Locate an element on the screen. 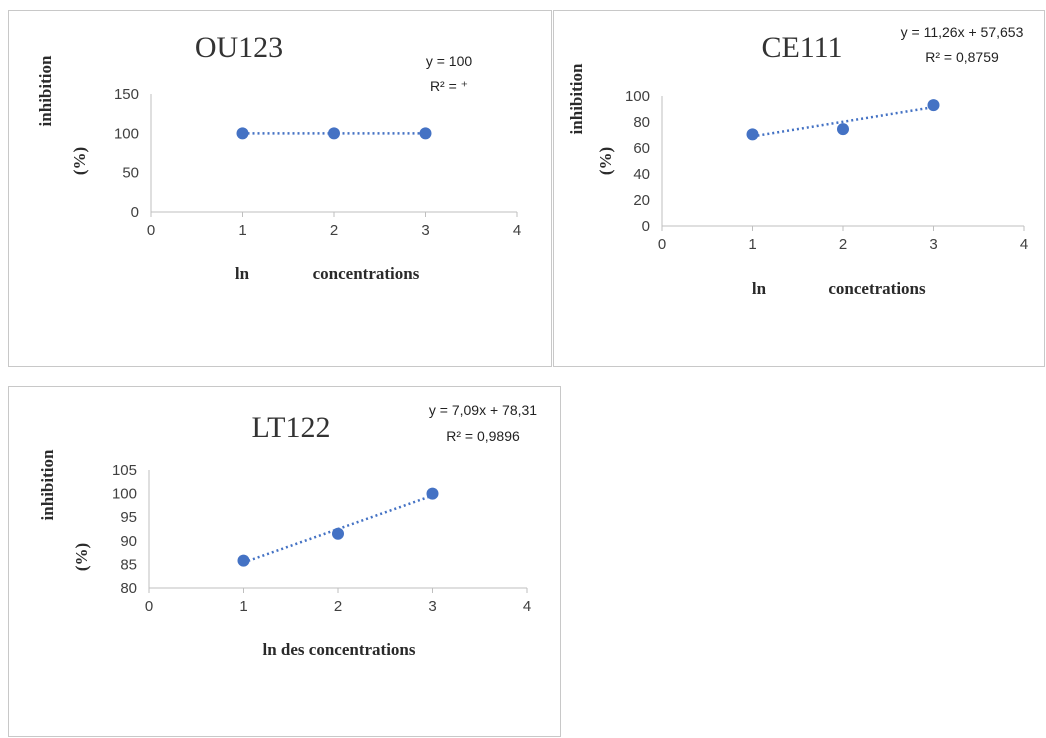 Image resolution: width=1046 pixels, height=738 pixels. y-tick-label: 40 is located at coordinates (641, 174).